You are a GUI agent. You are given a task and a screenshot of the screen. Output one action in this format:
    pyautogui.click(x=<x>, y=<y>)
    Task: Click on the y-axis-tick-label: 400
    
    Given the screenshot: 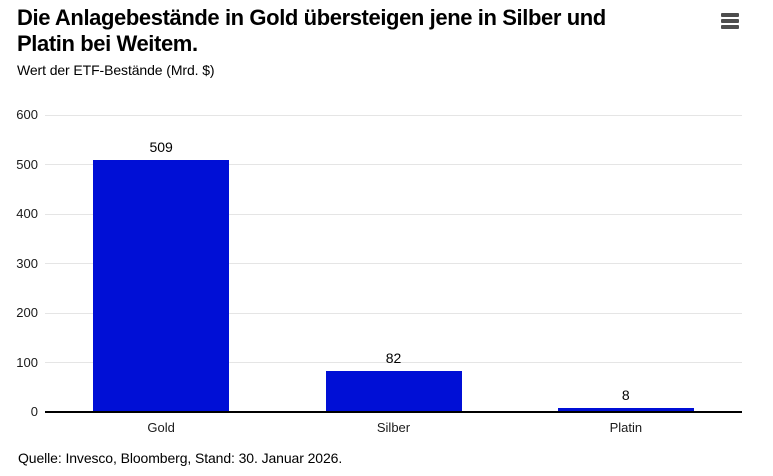 What is the action you would take?
    pyautogui.click(x=27, y=213)
    